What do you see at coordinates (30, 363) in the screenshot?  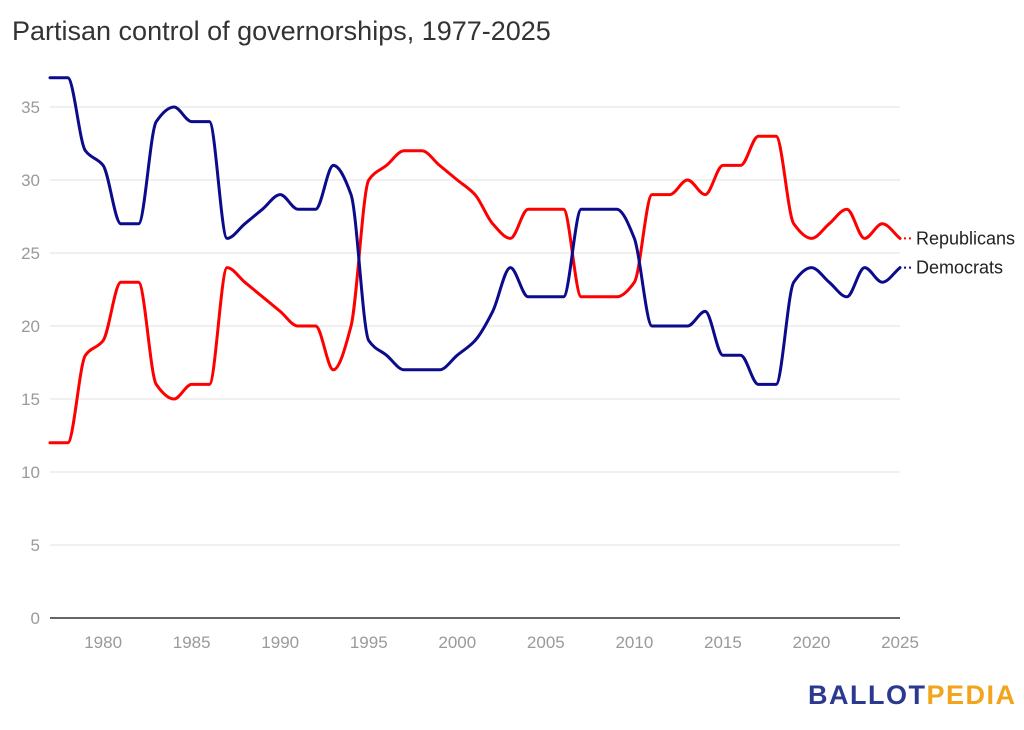 I see `y-axis-ticks: 0 5 10 15 20 25 30 35` at bounding box center [30, 363].